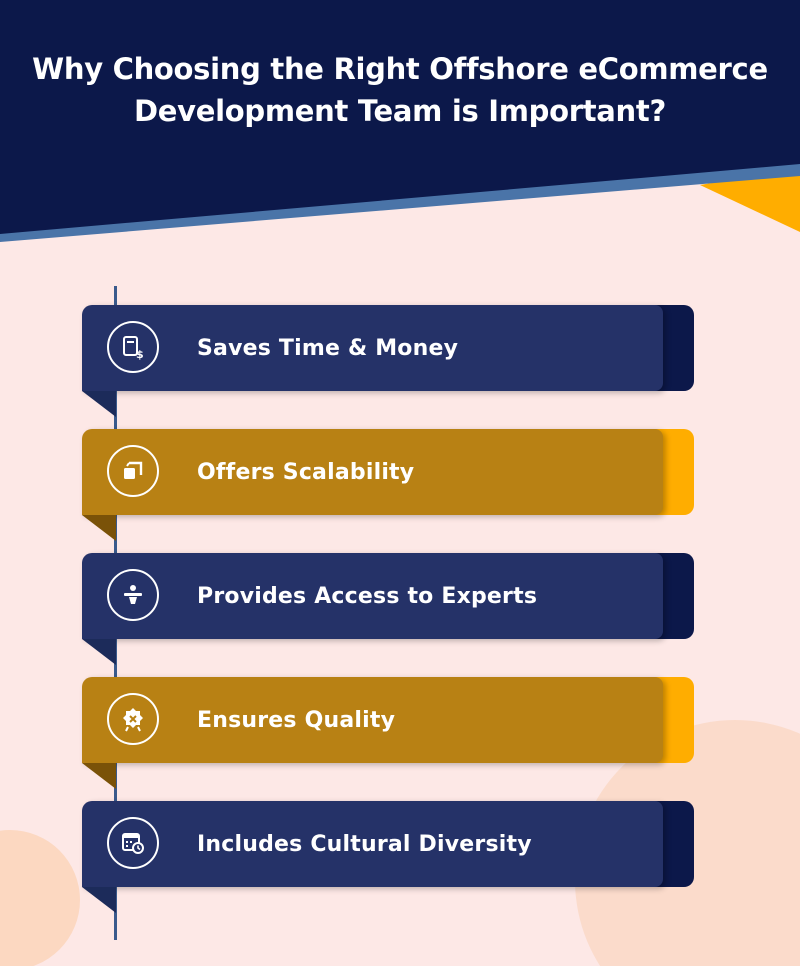 The image size is (800, 966). What do you see at coordinates (296, 720) in the screenshot?
I see `benefit-label: Ensures Quality` at bounding box center [296, 720].